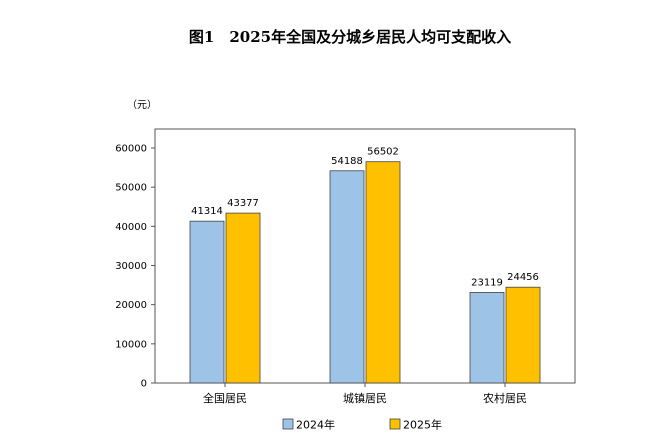 The width and height of the screenshot is (648, 447). I want to click on x-category-label: 城镇居民, so click(365, 398).